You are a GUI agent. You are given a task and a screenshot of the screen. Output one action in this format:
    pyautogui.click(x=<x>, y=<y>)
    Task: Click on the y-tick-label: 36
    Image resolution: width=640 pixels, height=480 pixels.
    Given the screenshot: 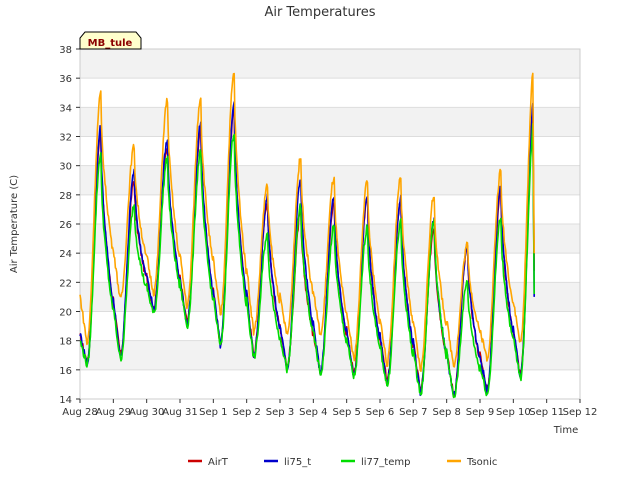 What is the action you would take?
    pyautogui.click(x=65, y=79)
    